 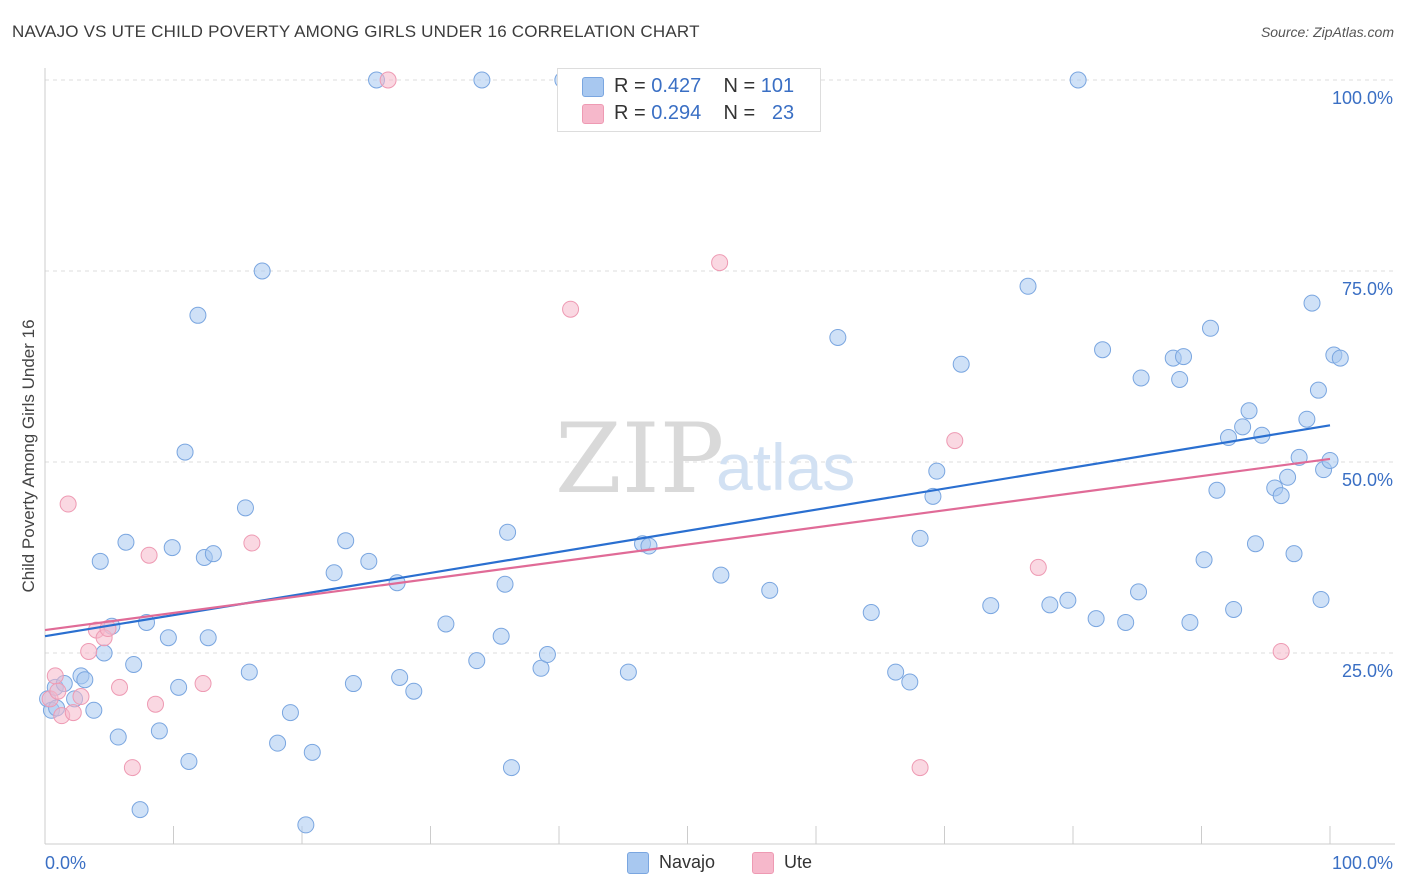 What do you see at coordinates (1367, 289) in the screenshot?
I see `y-tick-label: 75.0%` at bounding box center [1367, 289].